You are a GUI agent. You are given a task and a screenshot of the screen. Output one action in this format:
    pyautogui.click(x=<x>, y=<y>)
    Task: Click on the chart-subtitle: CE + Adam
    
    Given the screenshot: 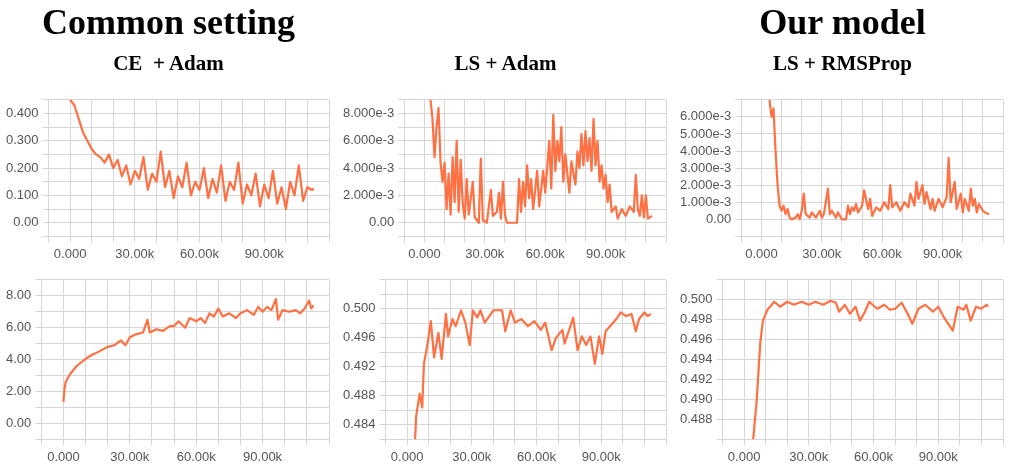 What is the action you would take?
    pyautogui.click(x=168, y=63)
    